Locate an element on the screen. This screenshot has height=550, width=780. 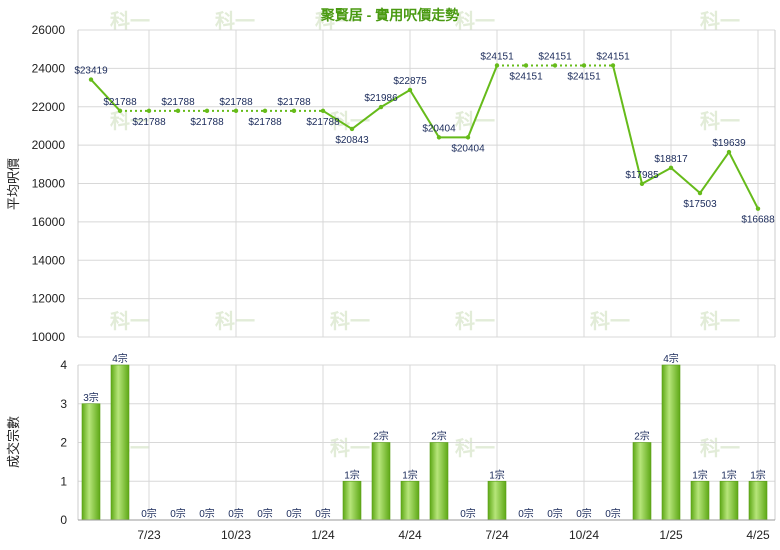
series-data-label: $18817 is located at coordinates (671, 159).